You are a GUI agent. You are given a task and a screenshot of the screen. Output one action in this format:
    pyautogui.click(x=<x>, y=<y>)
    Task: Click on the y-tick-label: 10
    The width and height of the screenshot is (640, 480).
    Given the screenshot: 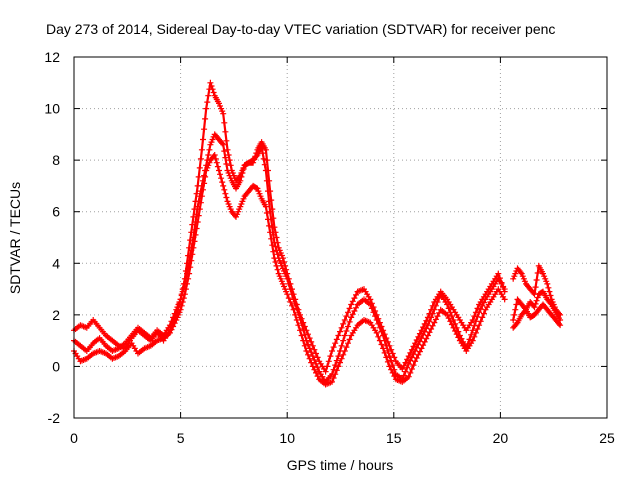 What is the action you would take?
    pyautogui.click(x=52, y=109)
    